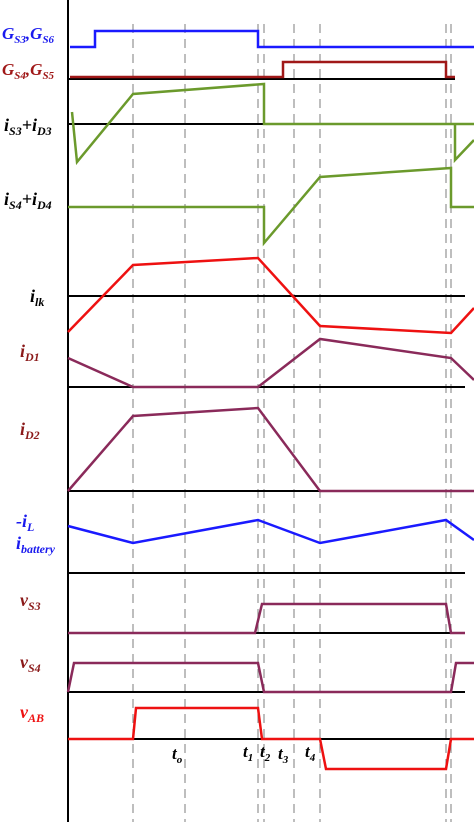 This screenshot has height=822, width=474. I want to click on label-id2: iD2, so click(30, 430).